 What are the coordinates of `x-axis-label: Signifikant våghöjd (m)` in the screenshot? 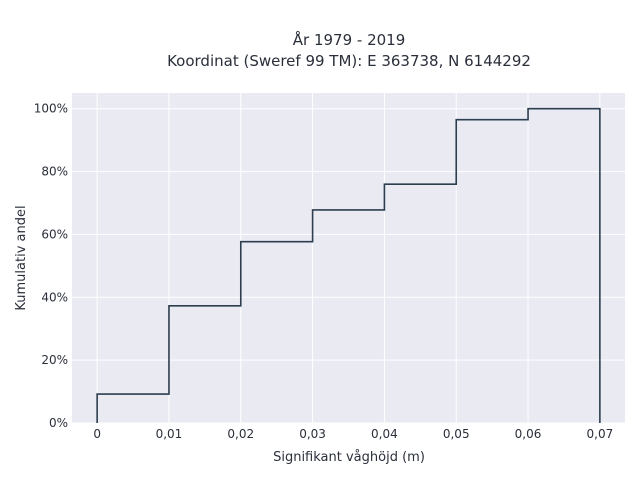 It's located at (349, 457).